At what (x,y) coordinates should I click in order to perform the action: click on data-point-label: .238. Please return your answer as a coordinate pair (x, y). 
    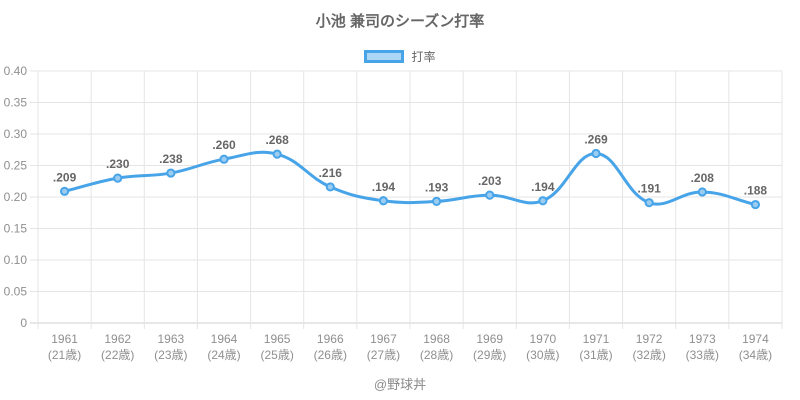
    Looking at the image, I should click on (171, 159).